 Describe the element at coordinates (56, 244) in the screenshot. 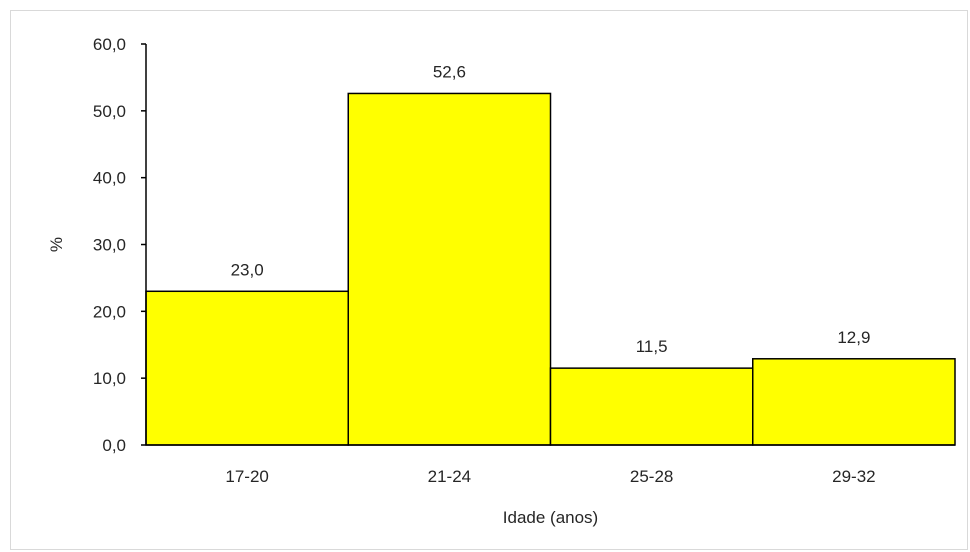

I see `y-axis-title: %` at that location.